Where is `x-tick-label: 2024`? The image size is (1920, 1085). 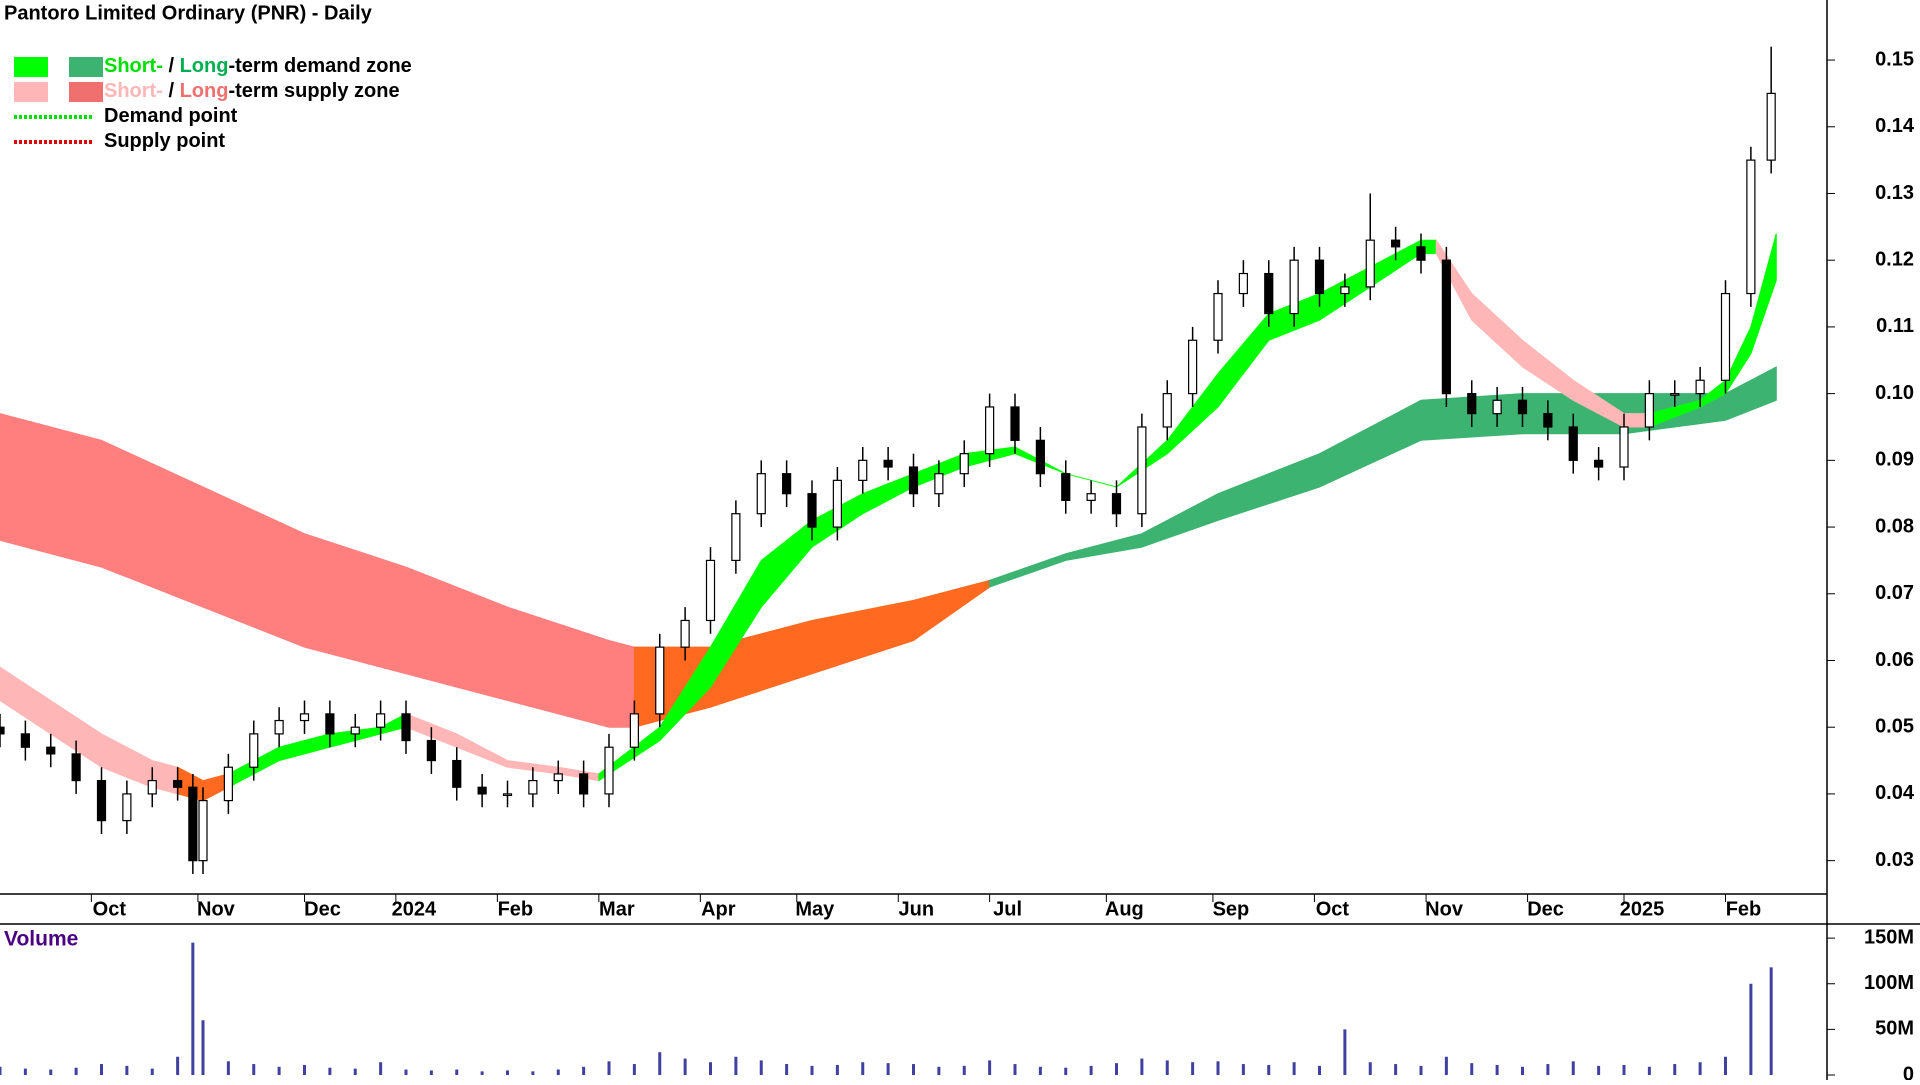
x-tick-label: 2024 is located at coordinates (414, 909).